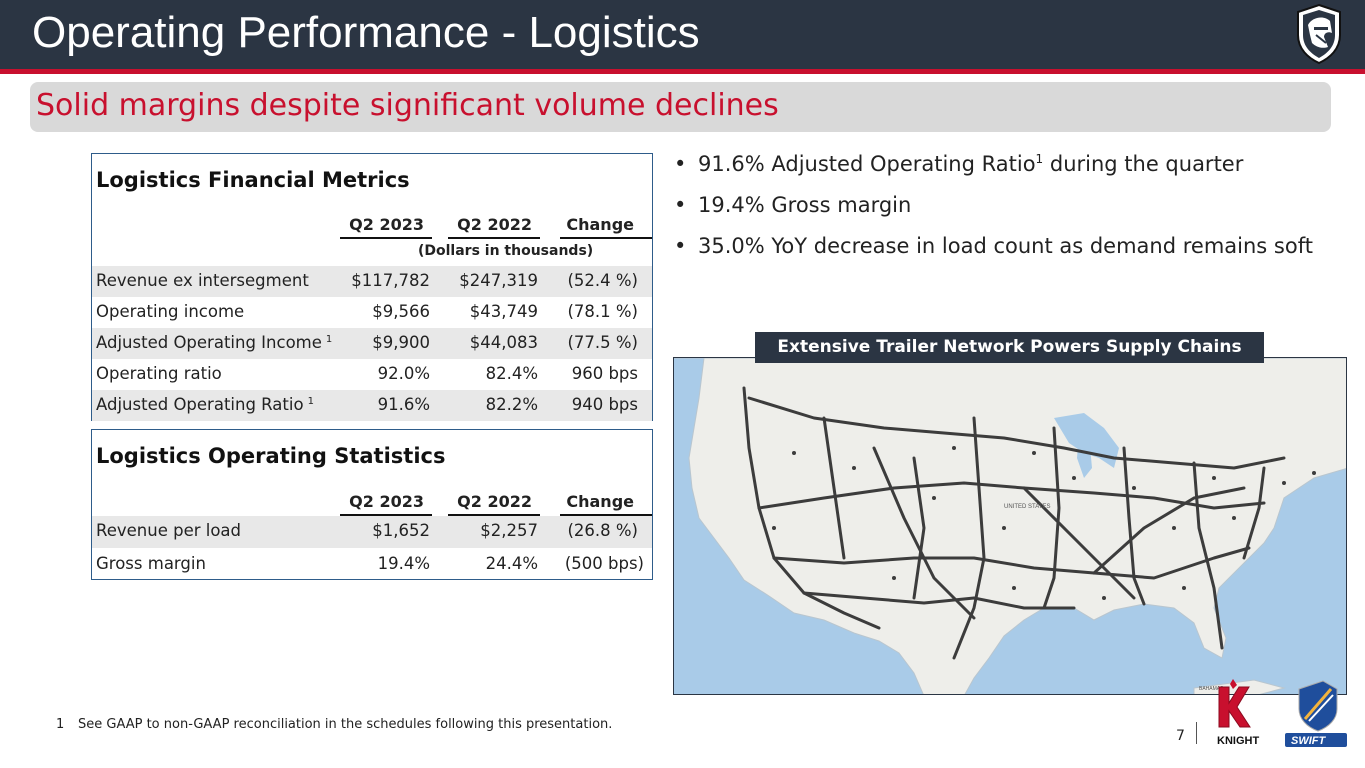  What do you see at coordinates (682, 71) in the screenshot?
I see `header-accent-stripe` at bounding box center [682, 71].